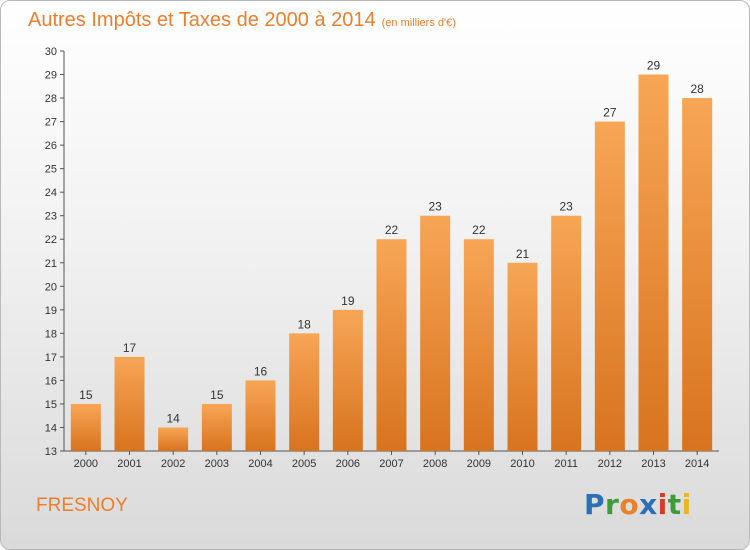 Image resolution: width=750 pixels, height=550 pixels. I want to click on y-tick-label: 26, so click(51, 146).